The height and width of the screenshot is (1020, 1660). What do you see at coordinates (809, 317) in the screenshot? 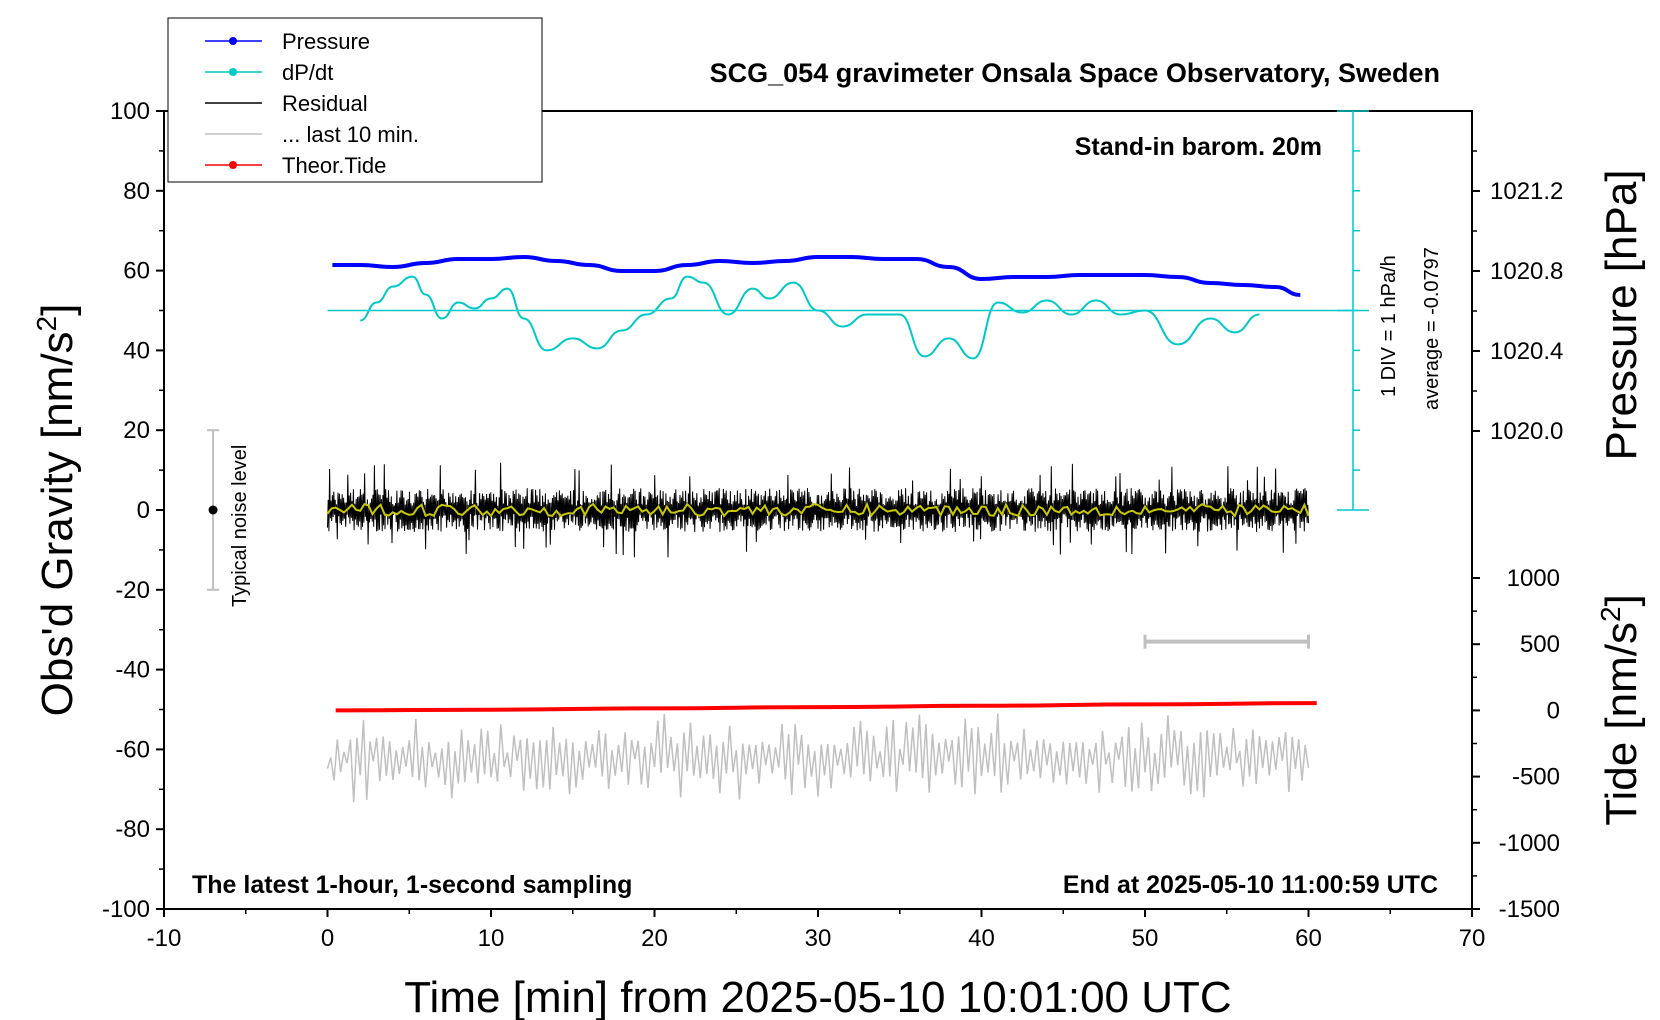
I see `series-dpdt` at bounding box center [809, 317].